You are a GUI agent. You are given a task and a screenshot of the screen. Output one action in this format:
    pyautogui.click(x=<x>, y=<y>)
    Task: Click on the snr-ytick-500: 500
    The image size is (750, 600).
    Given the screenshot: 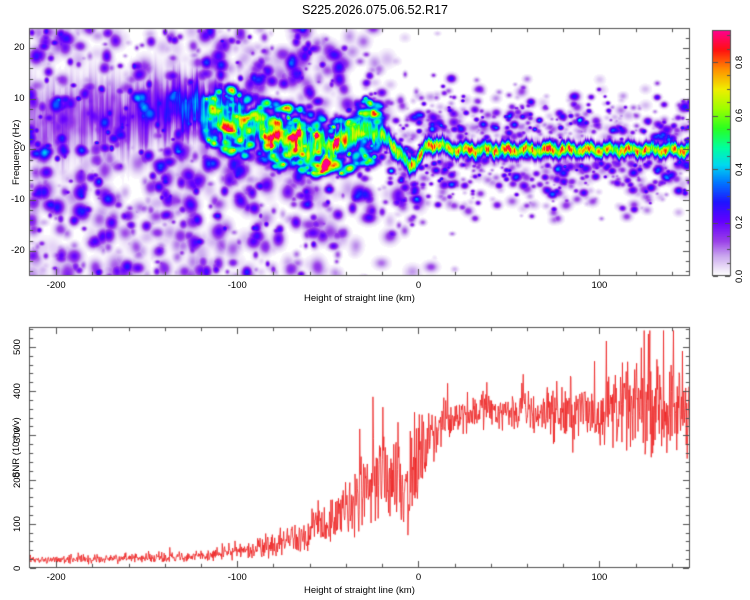 What is the action you would take?
    pyautogui.click(x=17, y=347)
    